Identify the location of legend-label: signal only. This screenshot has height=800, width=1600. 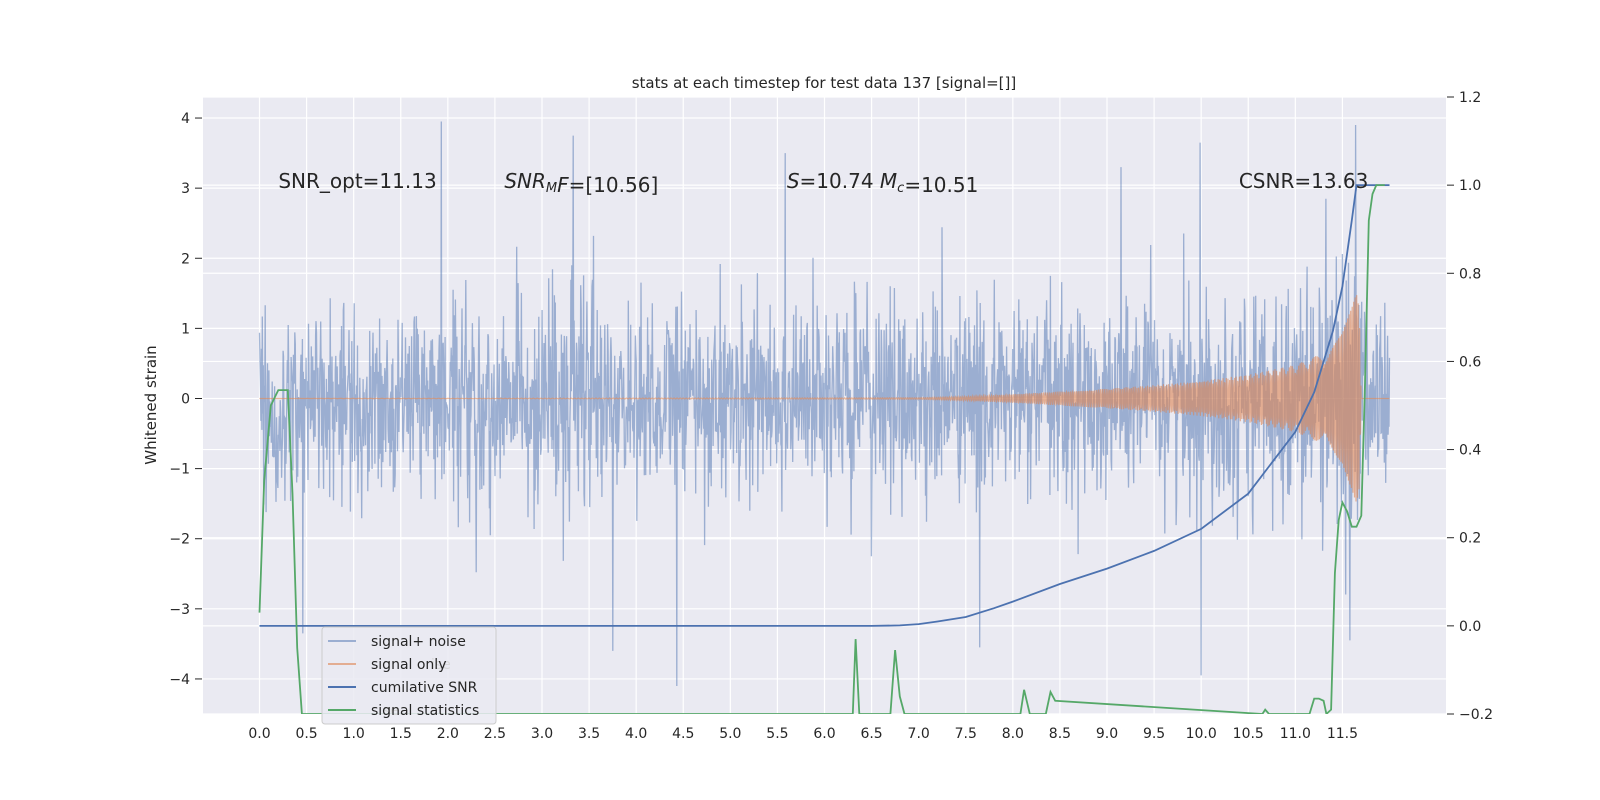
(408, 665).